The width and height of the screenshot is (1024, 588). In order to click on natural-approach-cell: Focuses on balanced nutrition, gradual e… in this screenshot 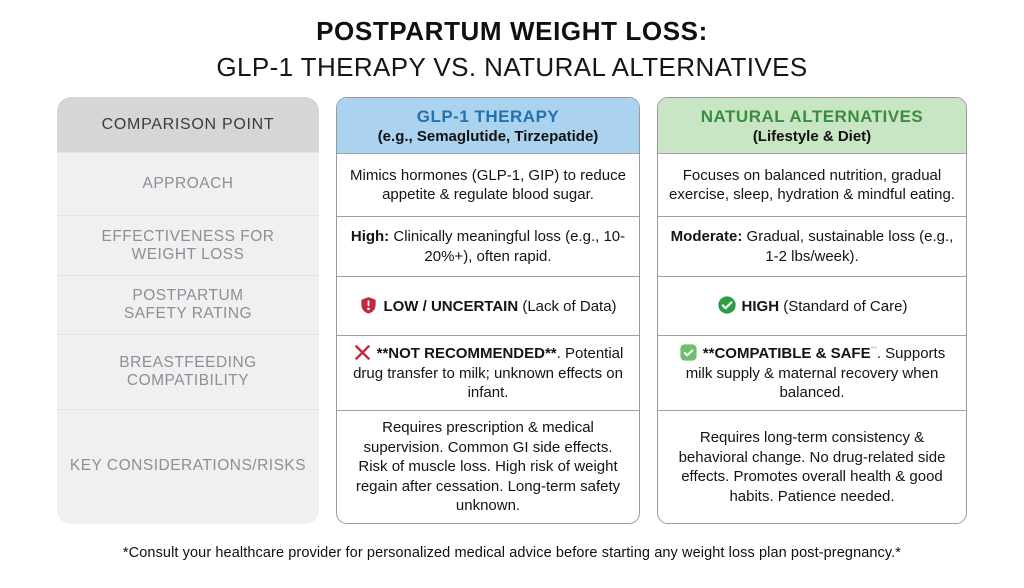, I will do `click(812, 184)`.